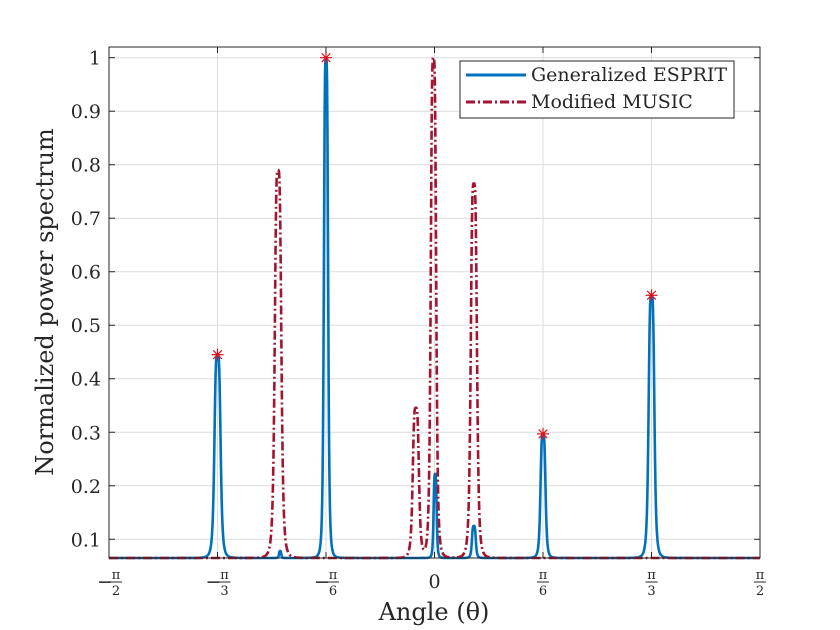 The image size is (840, 630). What do you see at coordinates (86, 219) in the screenshot?
I see `y-tick-label: 0.7` at bounding box center [86, 219].